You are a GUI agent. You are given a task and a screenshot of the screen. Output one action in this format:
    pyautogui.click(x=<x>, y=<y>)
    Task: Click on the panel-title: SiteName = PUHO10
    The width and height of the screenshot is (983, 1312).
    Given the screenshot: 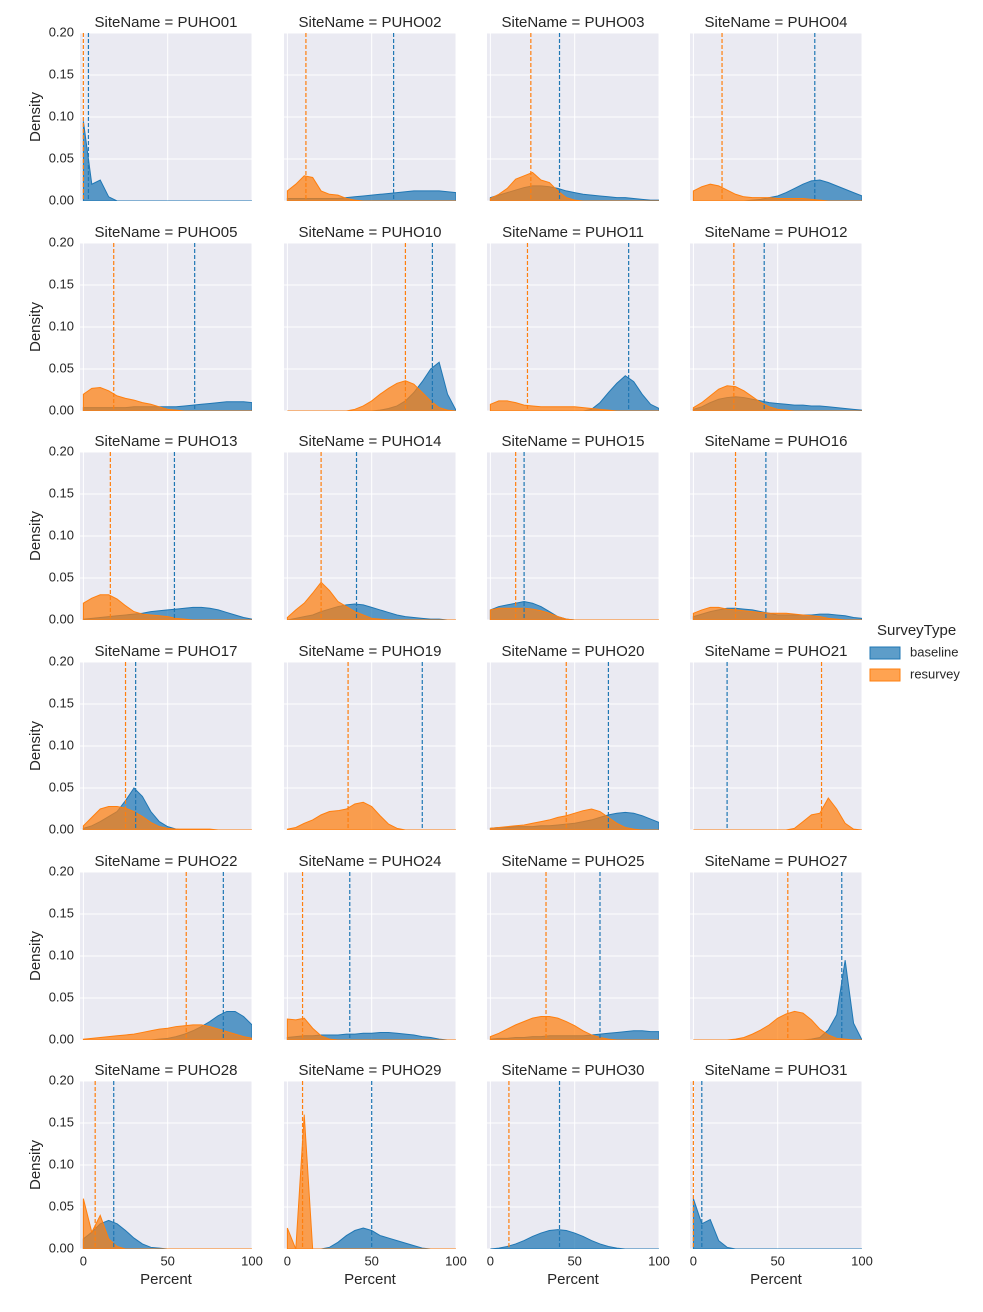 What is the action you would take?
    pyautogui.click(x=370, y=232)
    